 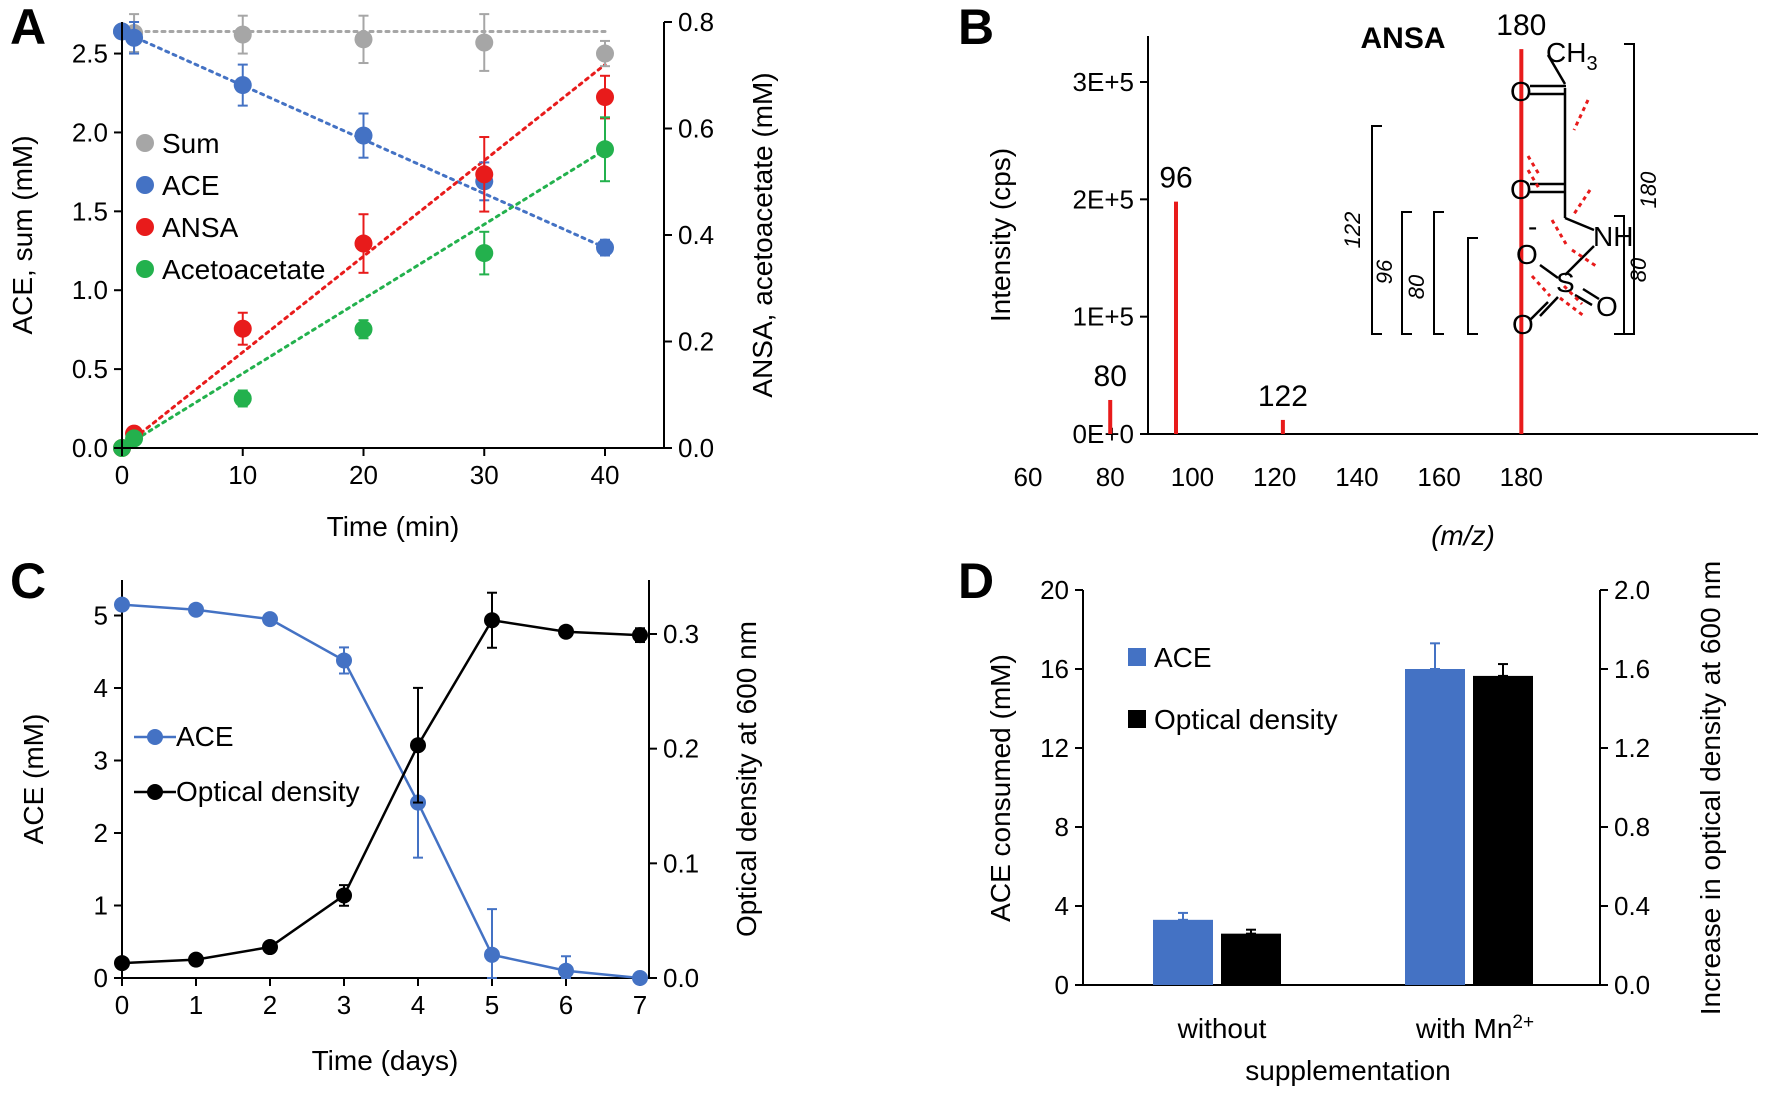 What do you see at coordinates (1632, 985) in the screenshot?
I see `panel-d-y2-tick-label: 0.0` at bounding box center [1632, 985].